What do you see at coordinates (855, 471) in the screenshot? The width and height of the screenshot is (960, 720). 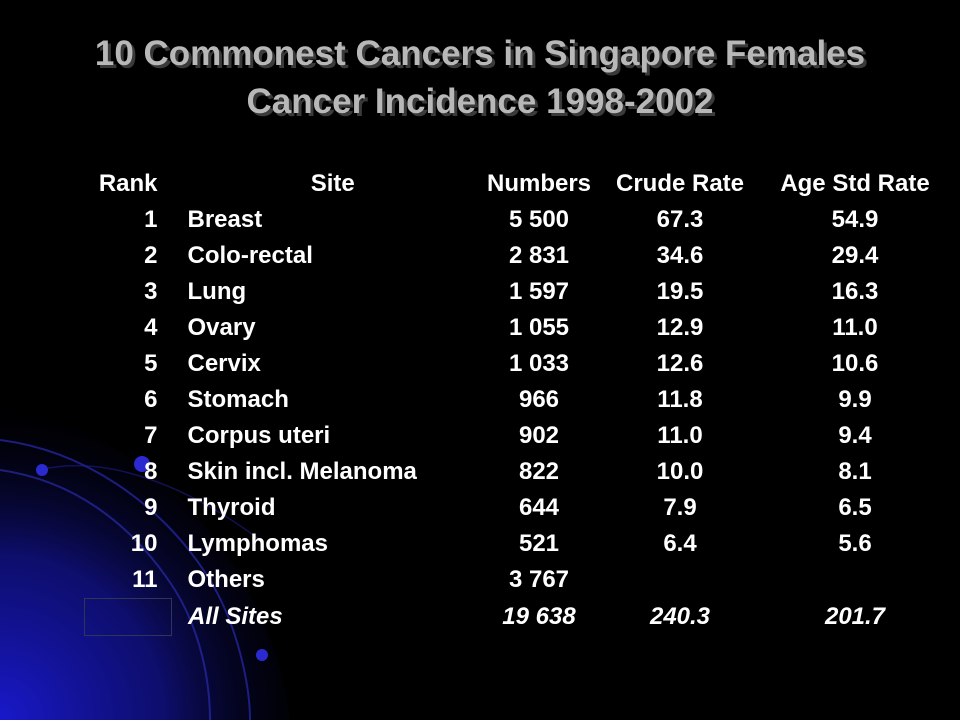 I see `cell-age-std-rate: 8.1` at bounding box center [855, 471].